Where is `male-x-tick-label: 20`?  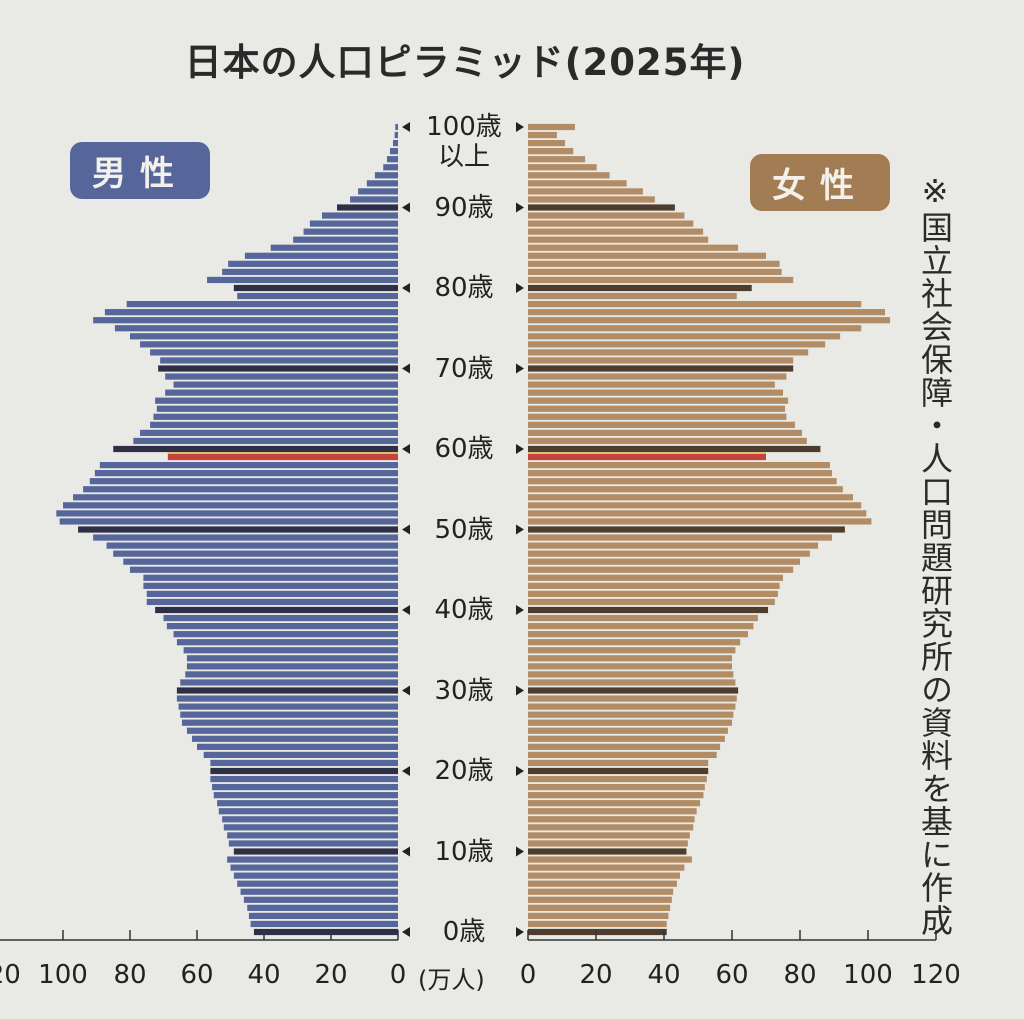
male-x-tick-label: 20 is located at coordinates (331, 975).